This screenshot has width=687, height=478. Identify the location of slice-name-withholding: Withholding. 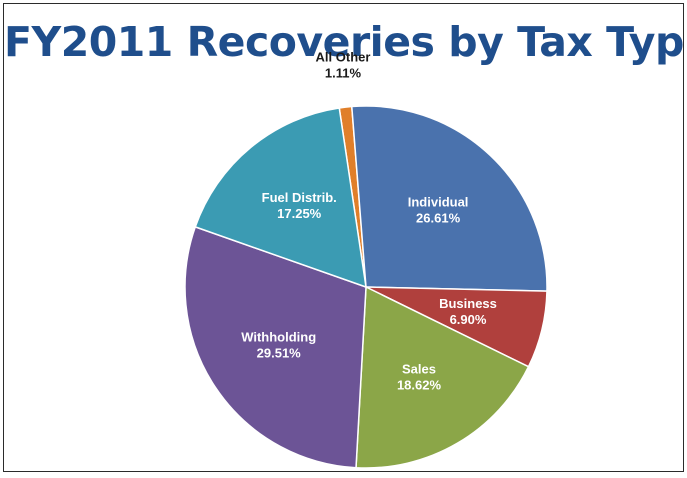
(278, 336).